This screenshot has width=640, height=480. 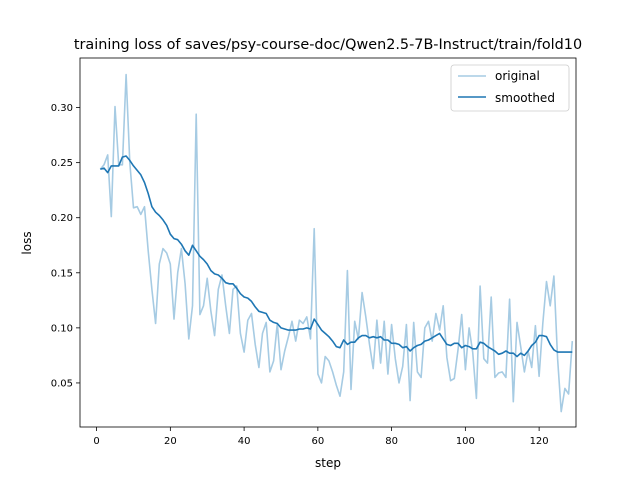 I want to click on legend: original smoothed, so click(x=510, y=88).